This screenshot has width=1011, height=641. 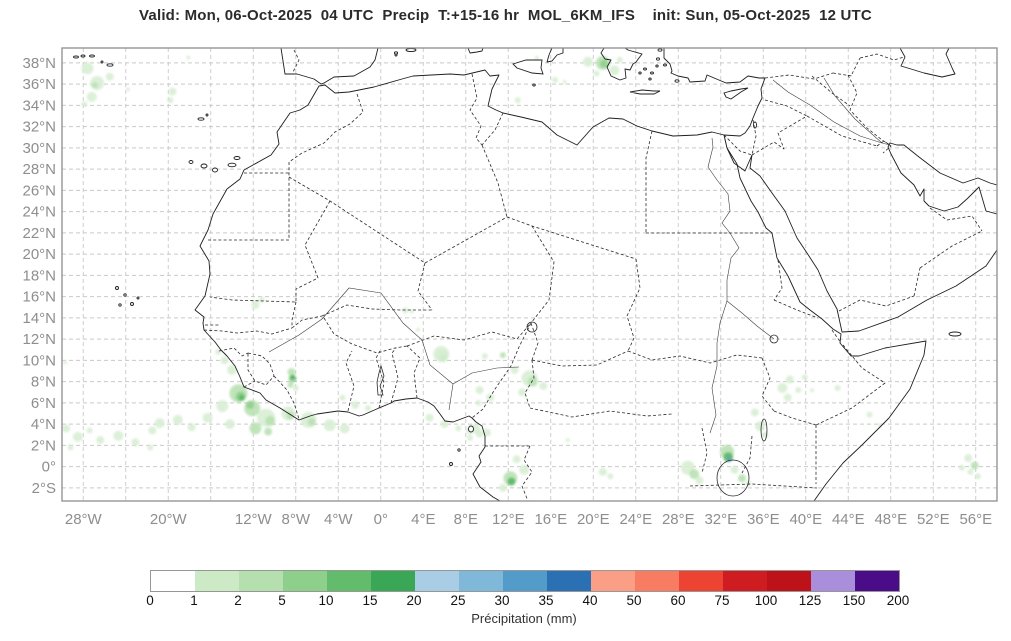 What do you see at coordinates (39, 254) in the screenshot?
I see `lat-tick-label: 20°N` at bounding box center [39, 254].